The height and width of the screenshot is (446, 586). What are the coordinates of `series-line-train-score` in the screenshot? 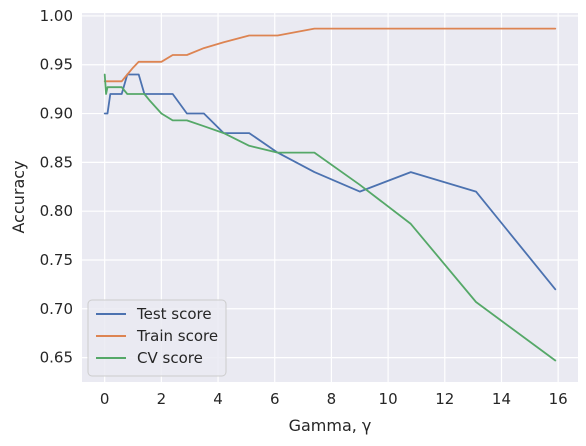 It's located at (330, 55).